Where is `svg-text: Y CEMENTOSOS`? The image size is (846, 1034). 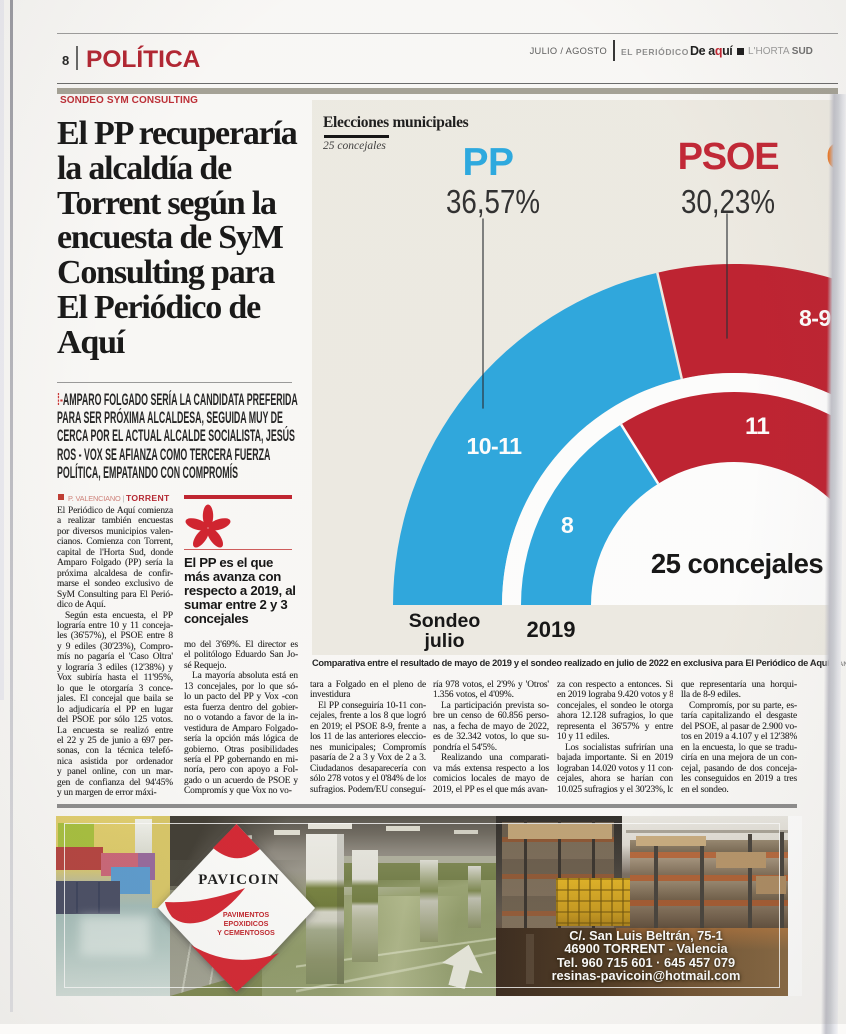 svg-text: Y CEMENTOSOS is located at coordinates (246, 932).